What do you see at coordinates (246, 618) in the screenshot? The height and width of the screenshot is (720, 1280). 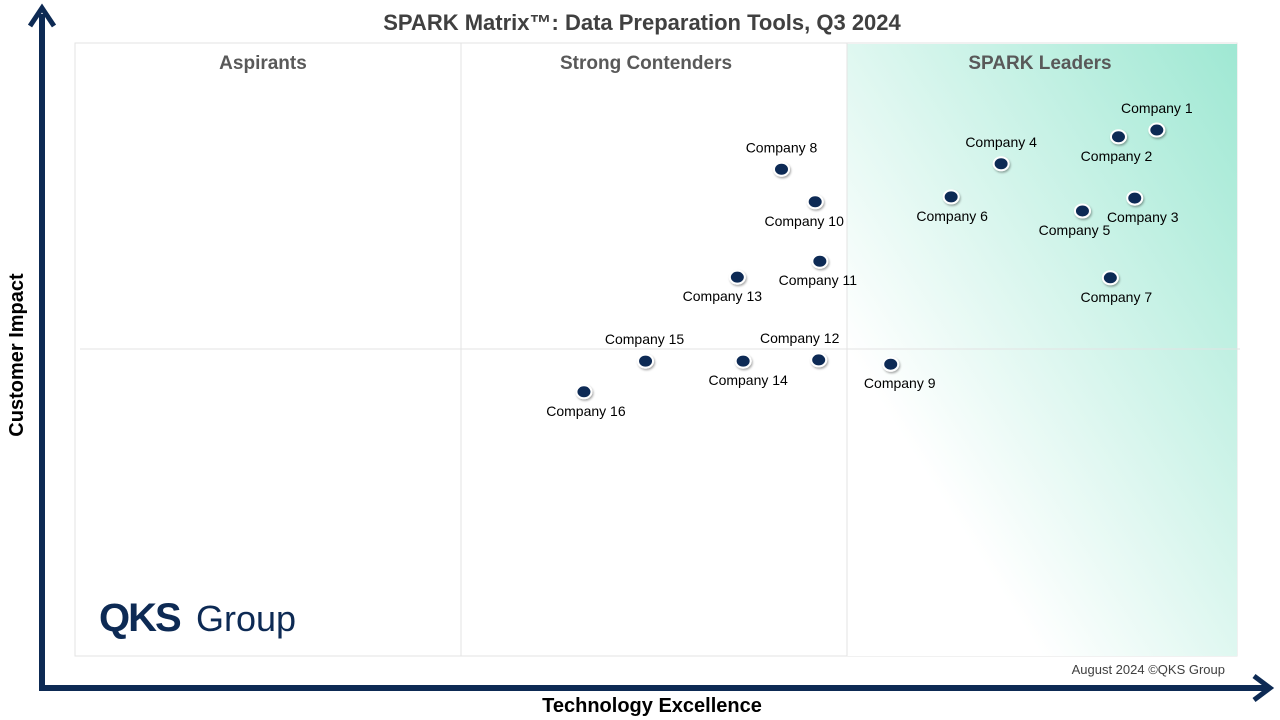 I see `logo-secondary: Group` at bounding box center [246, 618].